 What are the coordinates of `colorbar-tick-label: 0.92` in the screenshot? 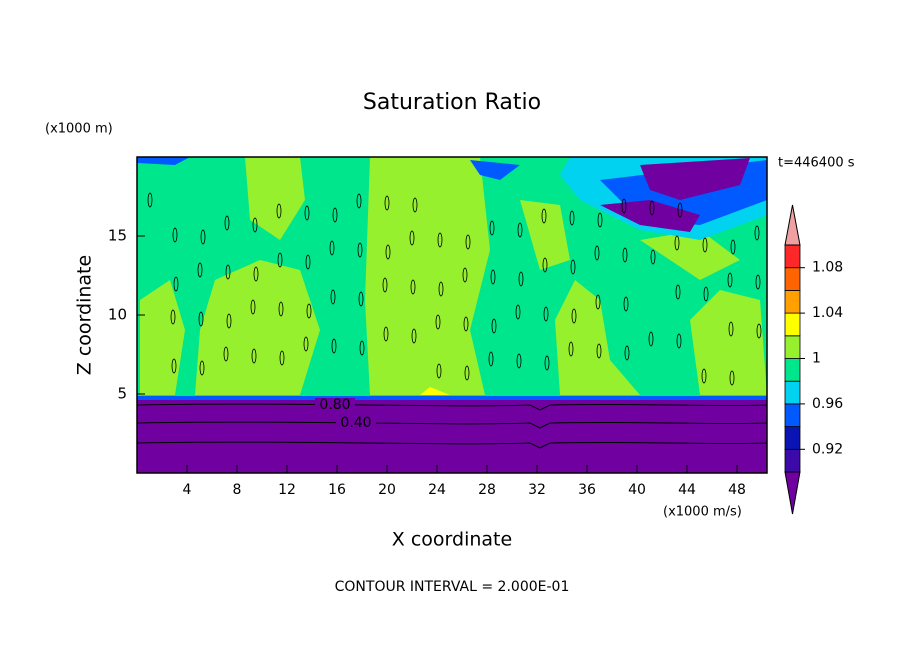 It's located at (827, 449).